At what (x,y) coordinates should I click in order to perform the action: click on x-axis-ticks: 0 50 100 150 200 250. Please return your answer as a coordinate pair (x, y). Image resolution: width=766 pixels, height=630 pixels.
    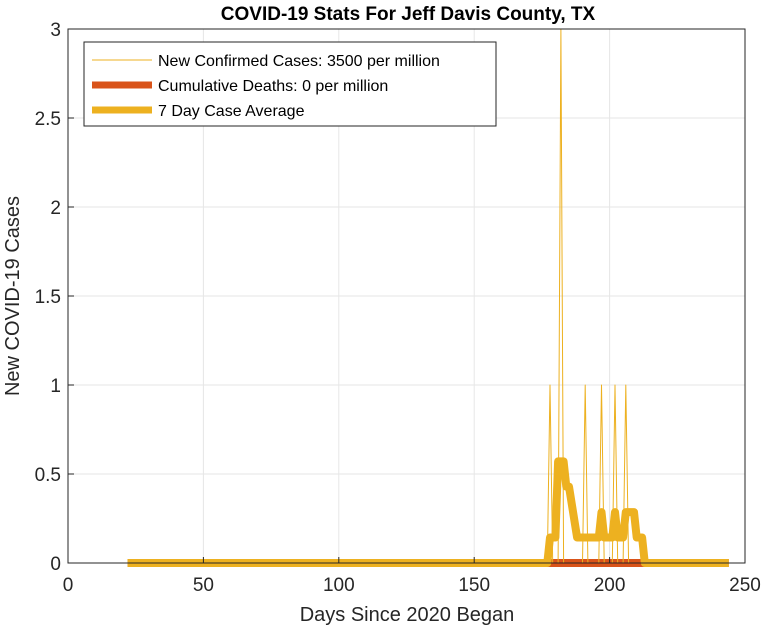
    Looking at the image, I should click on (412, 576).